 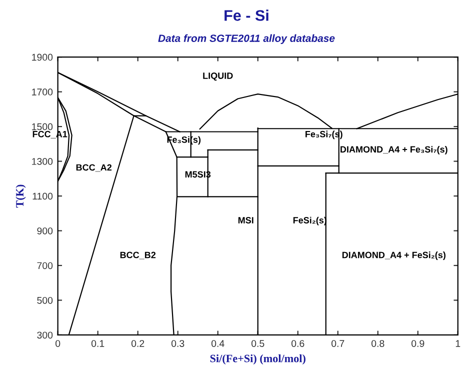 What do you see at coordinates (394, 150) in the screenshot?
I see `annotation: DIAMOND_A4 + Fe₃Si₇(s)` at bounding box center [394, 150].